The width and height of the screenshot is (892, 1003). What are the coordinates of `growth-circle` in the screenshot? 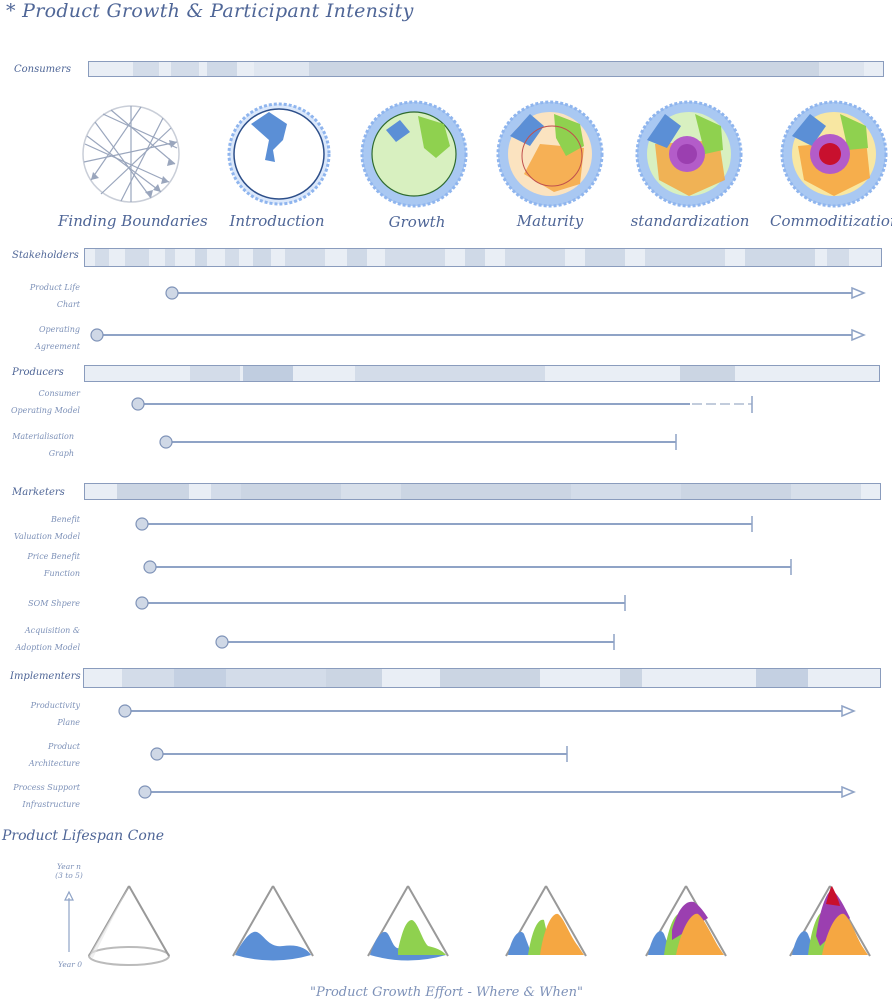 It's located at (414, 154).